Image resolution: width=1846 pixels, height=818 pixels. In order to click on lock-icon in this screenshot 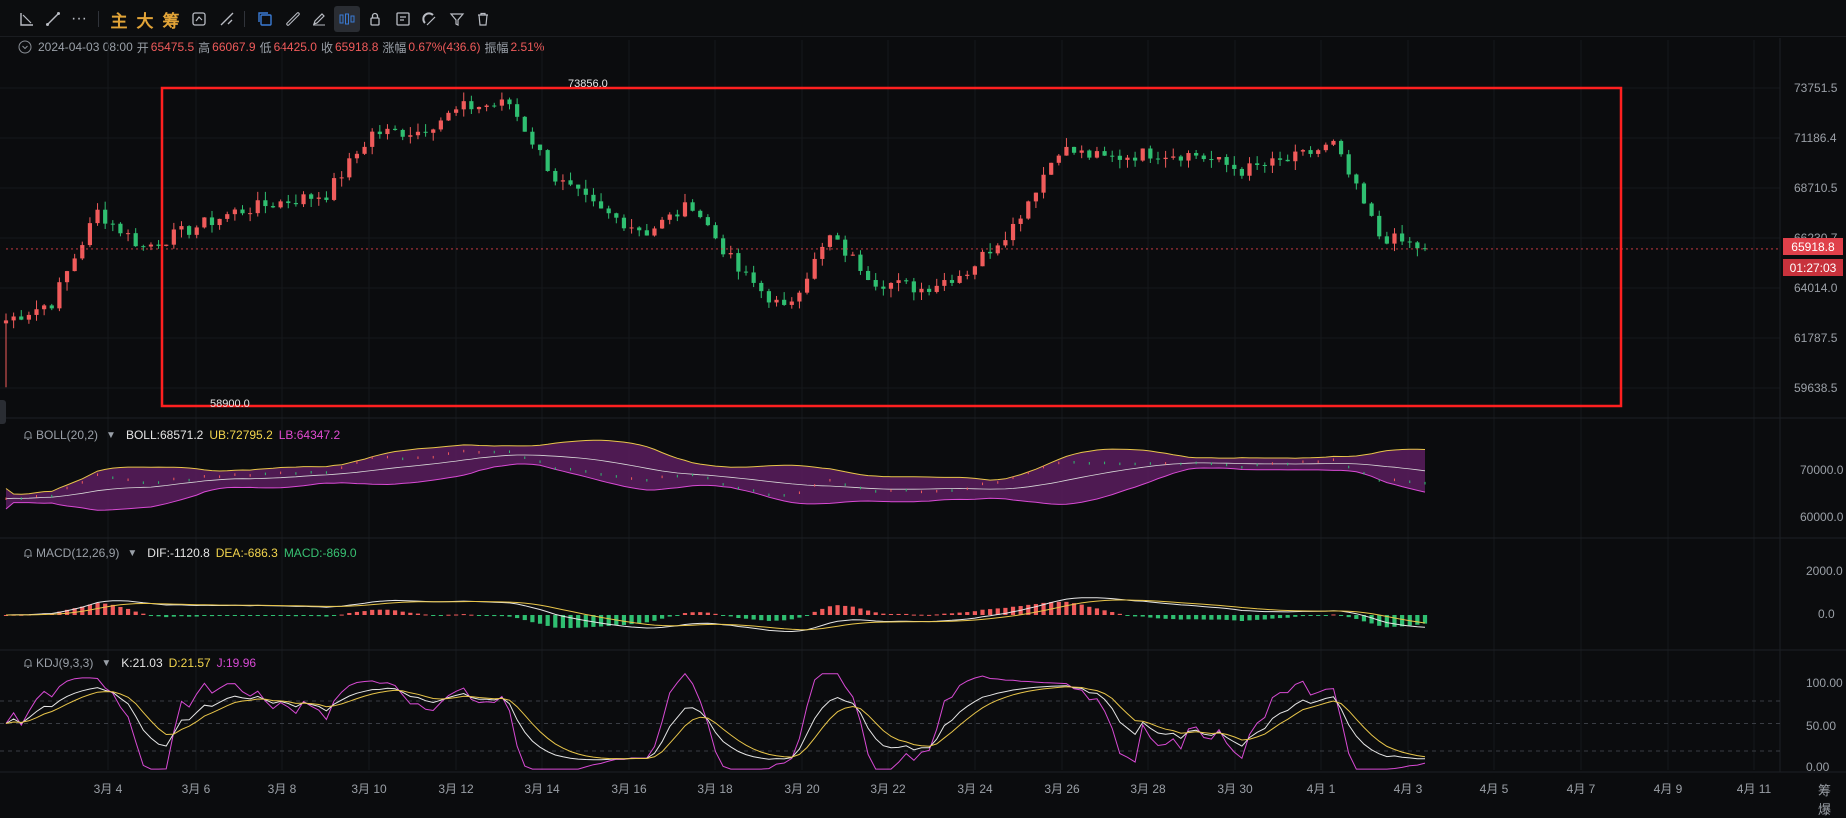, I will do `click(375, 19)`.